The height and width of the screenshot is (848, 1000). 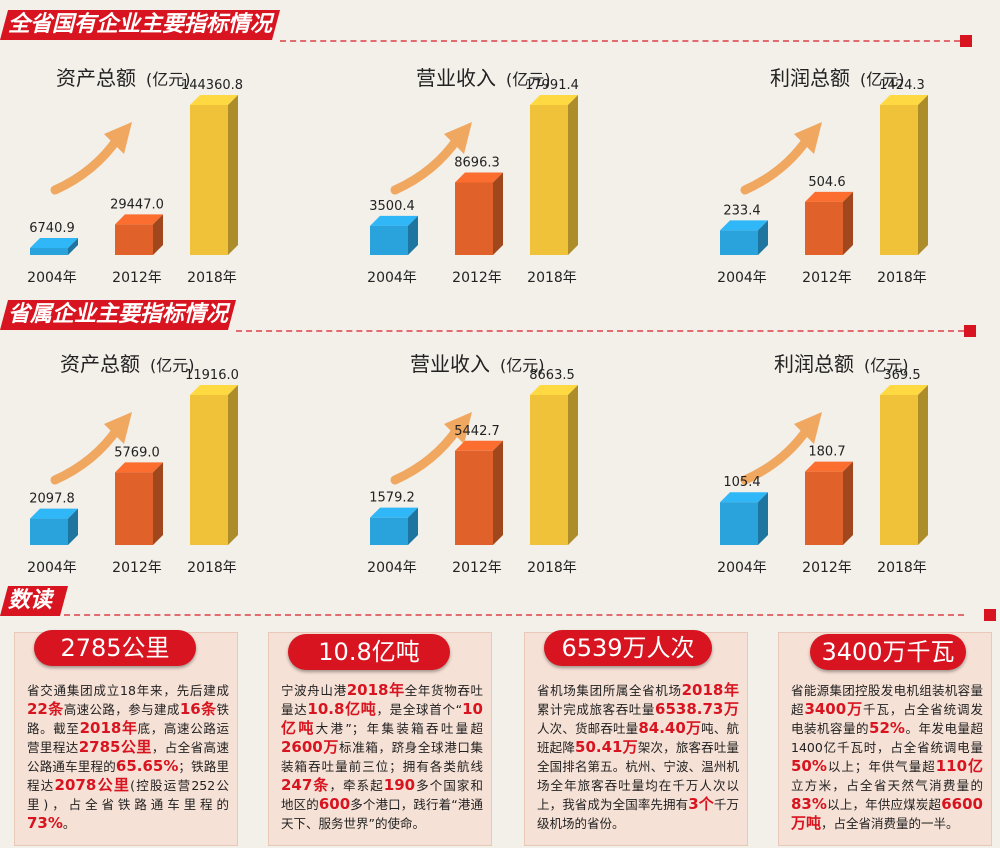 What do you see at coordinates (419, 709) in the screenshot?
I see `card-text-run: ，是全球首个“` at bounding box center [419, 709].